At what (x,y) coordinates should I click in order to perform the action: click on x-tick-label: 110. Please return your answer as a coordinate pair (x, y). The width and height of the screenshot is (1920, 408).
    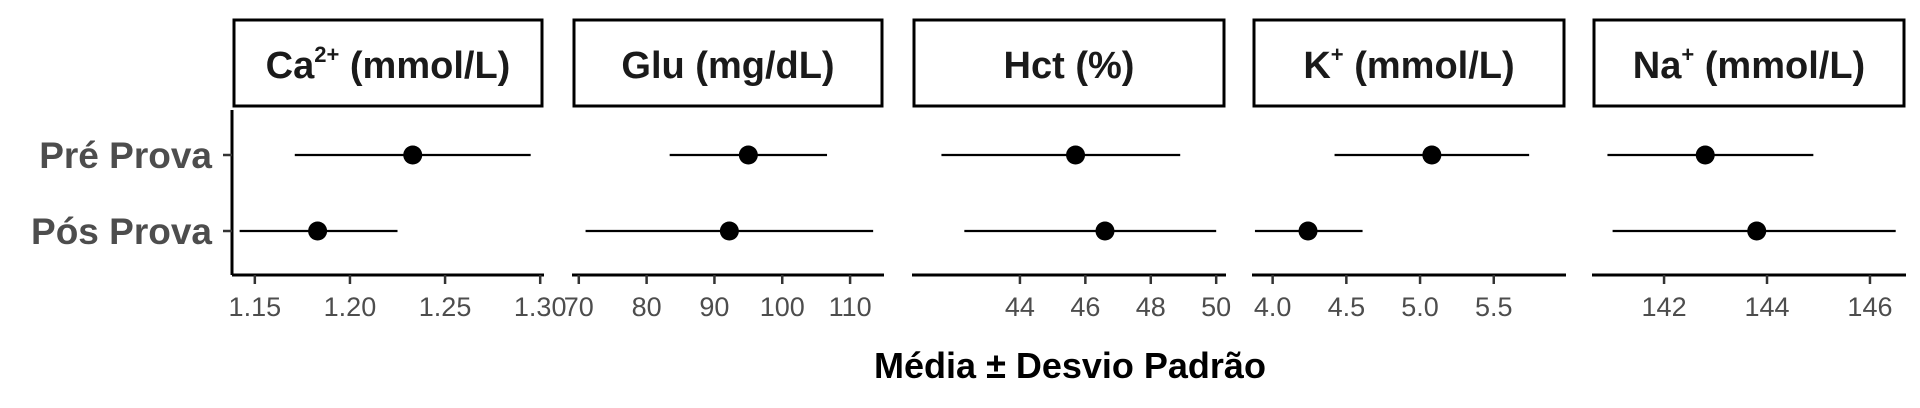
    Looking at the image, I should click on (850, 307).